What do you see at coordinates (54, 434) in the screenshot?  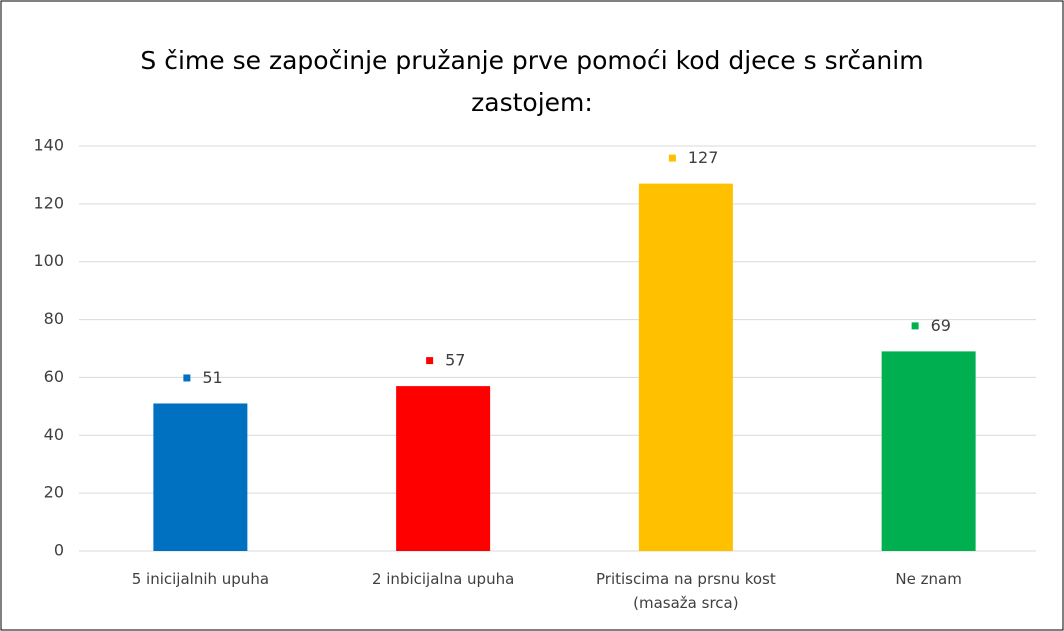 I see `y-tick-label: 40` at bounding box center [54, 434].